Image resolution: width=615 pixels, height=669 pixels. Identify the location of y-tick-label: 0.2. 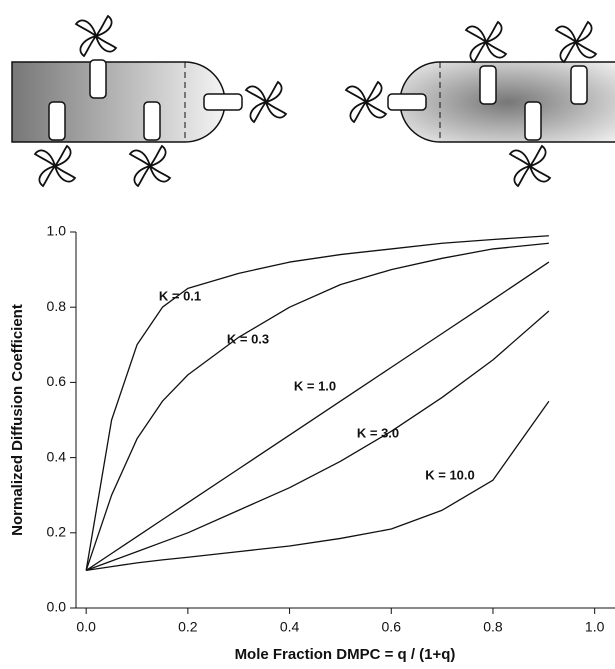
(57, 532).